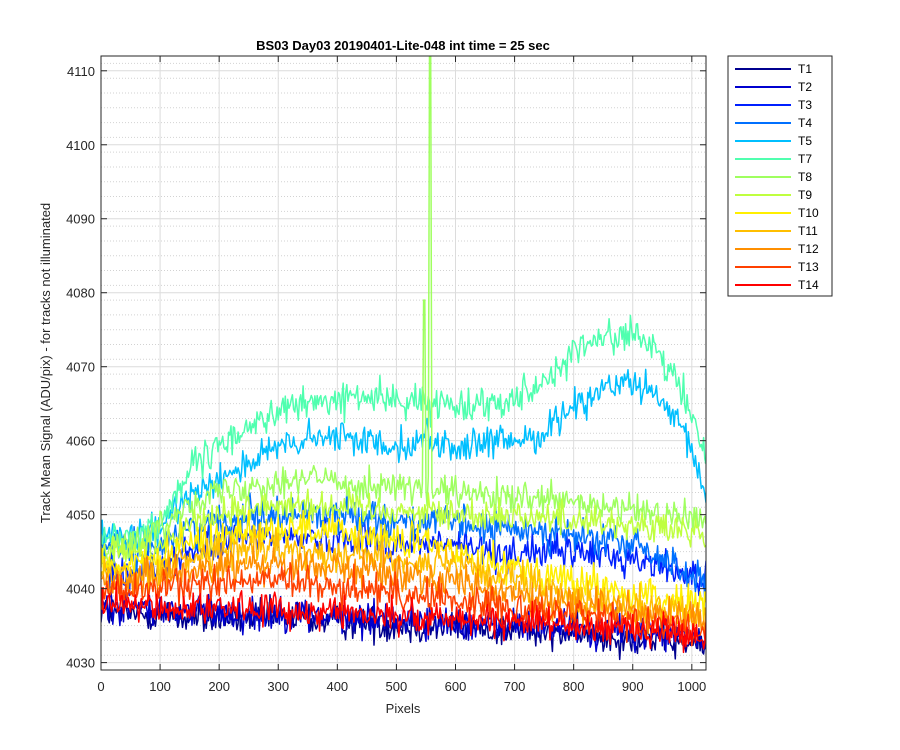 This screenshot has height=750, width=900. Describe the element at coordinates (808, 267) in the screenshot. I see `legend-label-t13: T13` at that location.